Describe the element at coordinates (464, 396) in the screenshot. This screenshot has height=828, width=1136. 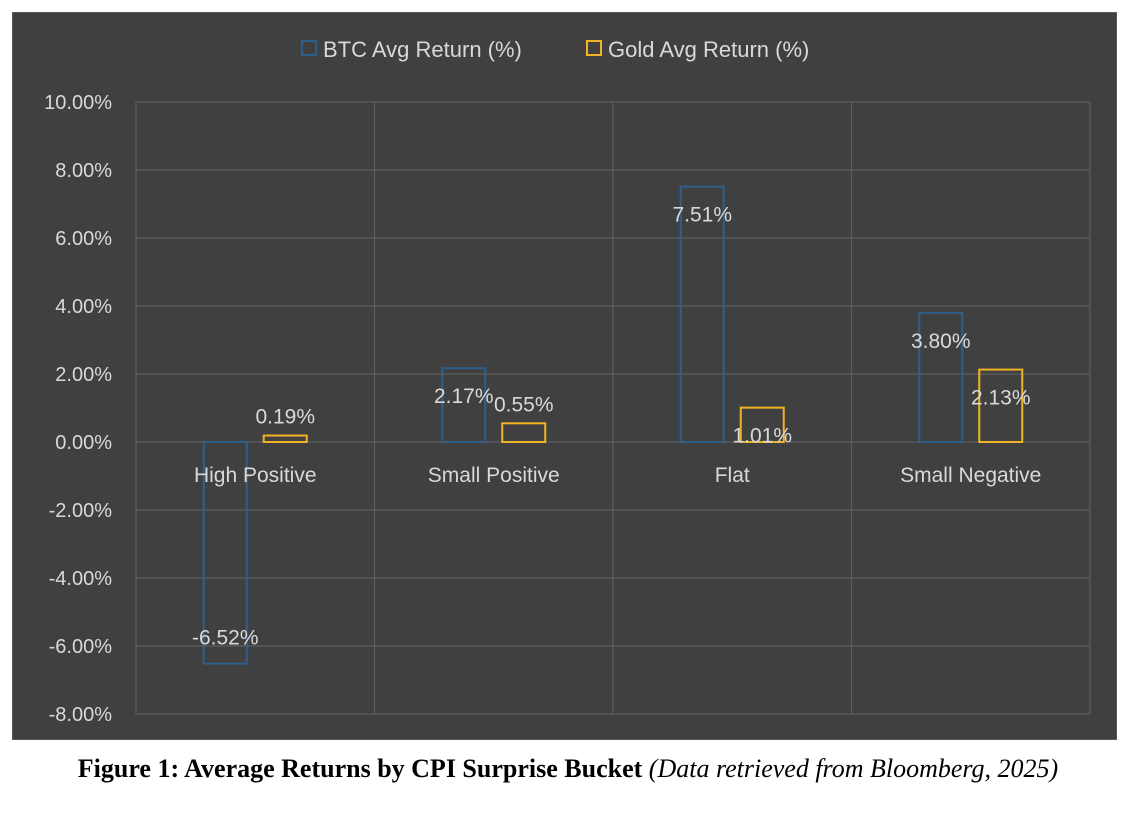
I see `btc-data-label: 2.17%` at that location.